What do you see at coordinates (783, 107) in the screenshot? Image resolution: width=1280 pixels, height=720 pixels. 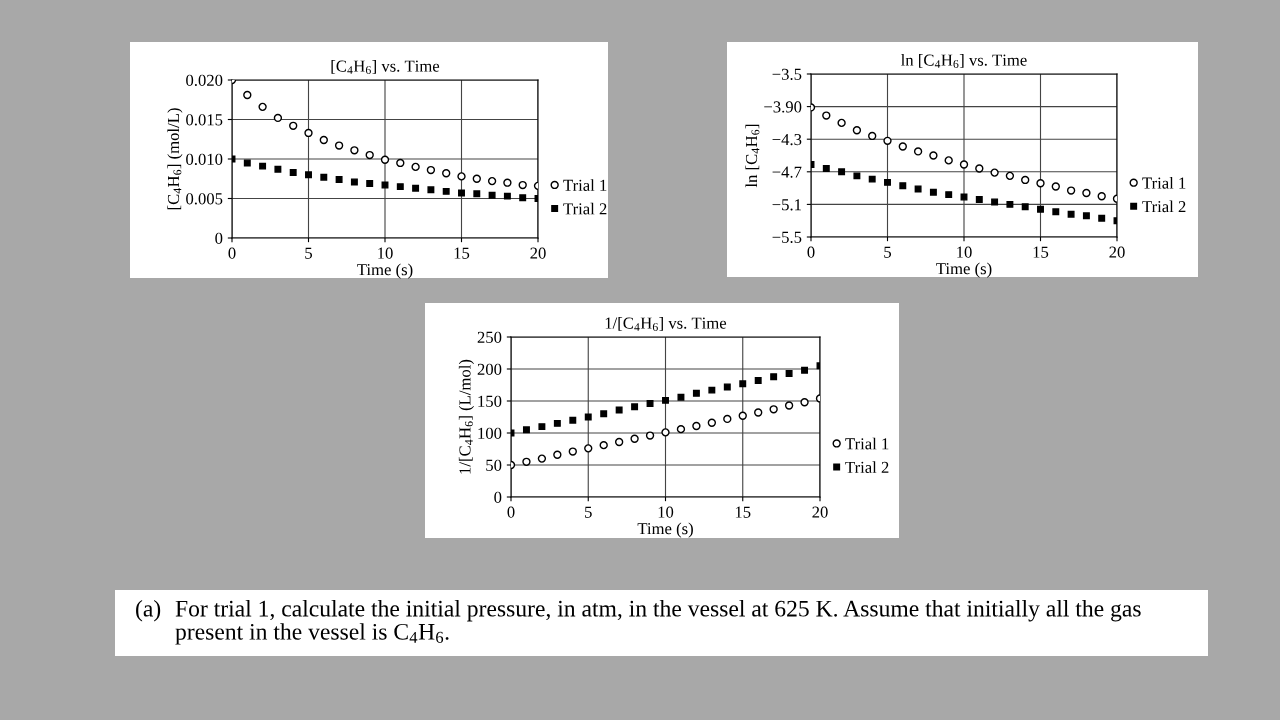 I see `y-tick-label: −3.90` at bounding box center [783, 107].